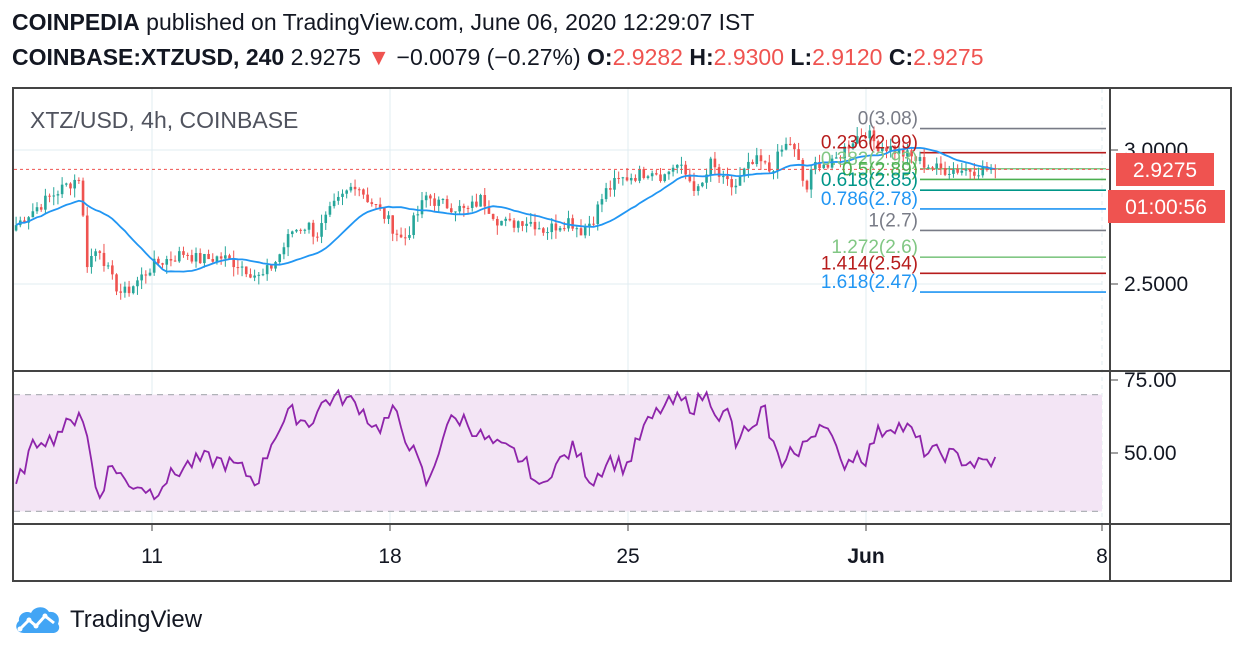 This screenshot has height=656, width=1248. I want to click on tradingview-logo: TradingView, so click(107, 620).